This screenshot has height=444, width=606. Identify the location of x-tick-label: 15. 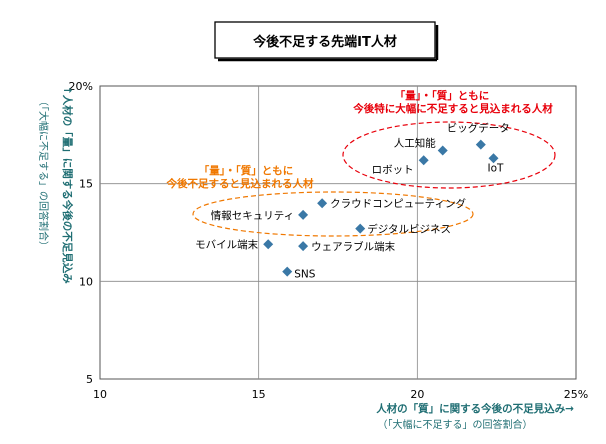
(259, 394).